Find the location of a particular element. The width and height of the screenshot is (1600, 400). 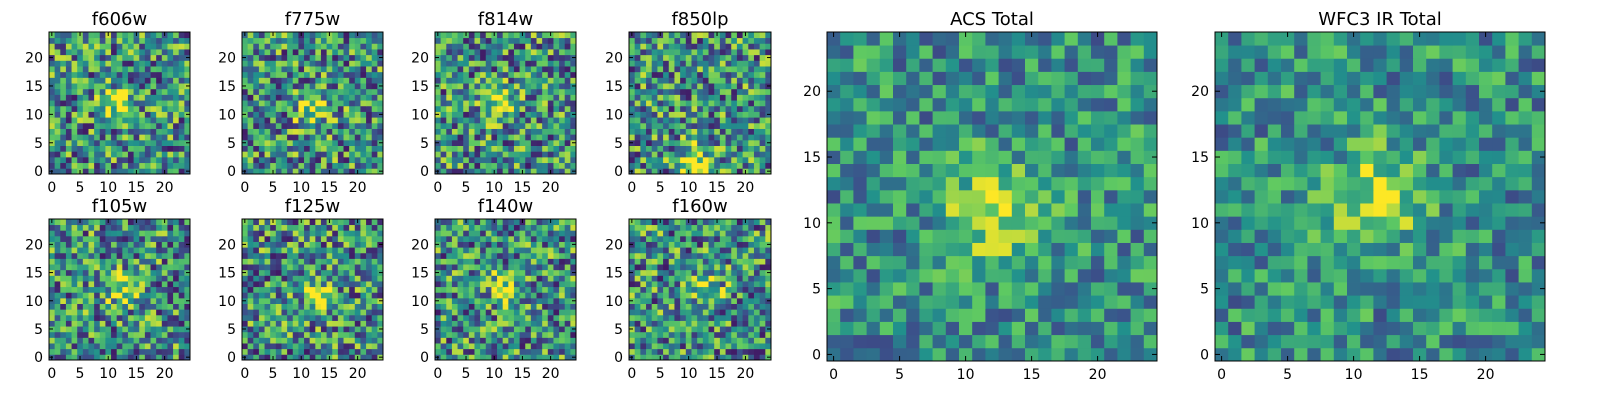

x-tick-label: 10 is located at coordinates (301, 374).